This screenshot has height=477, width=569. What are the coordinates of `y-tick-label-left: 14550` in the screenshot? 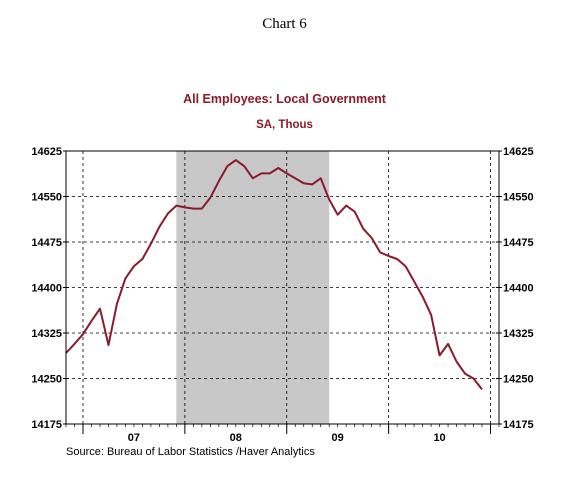 It's located at (46, 198).